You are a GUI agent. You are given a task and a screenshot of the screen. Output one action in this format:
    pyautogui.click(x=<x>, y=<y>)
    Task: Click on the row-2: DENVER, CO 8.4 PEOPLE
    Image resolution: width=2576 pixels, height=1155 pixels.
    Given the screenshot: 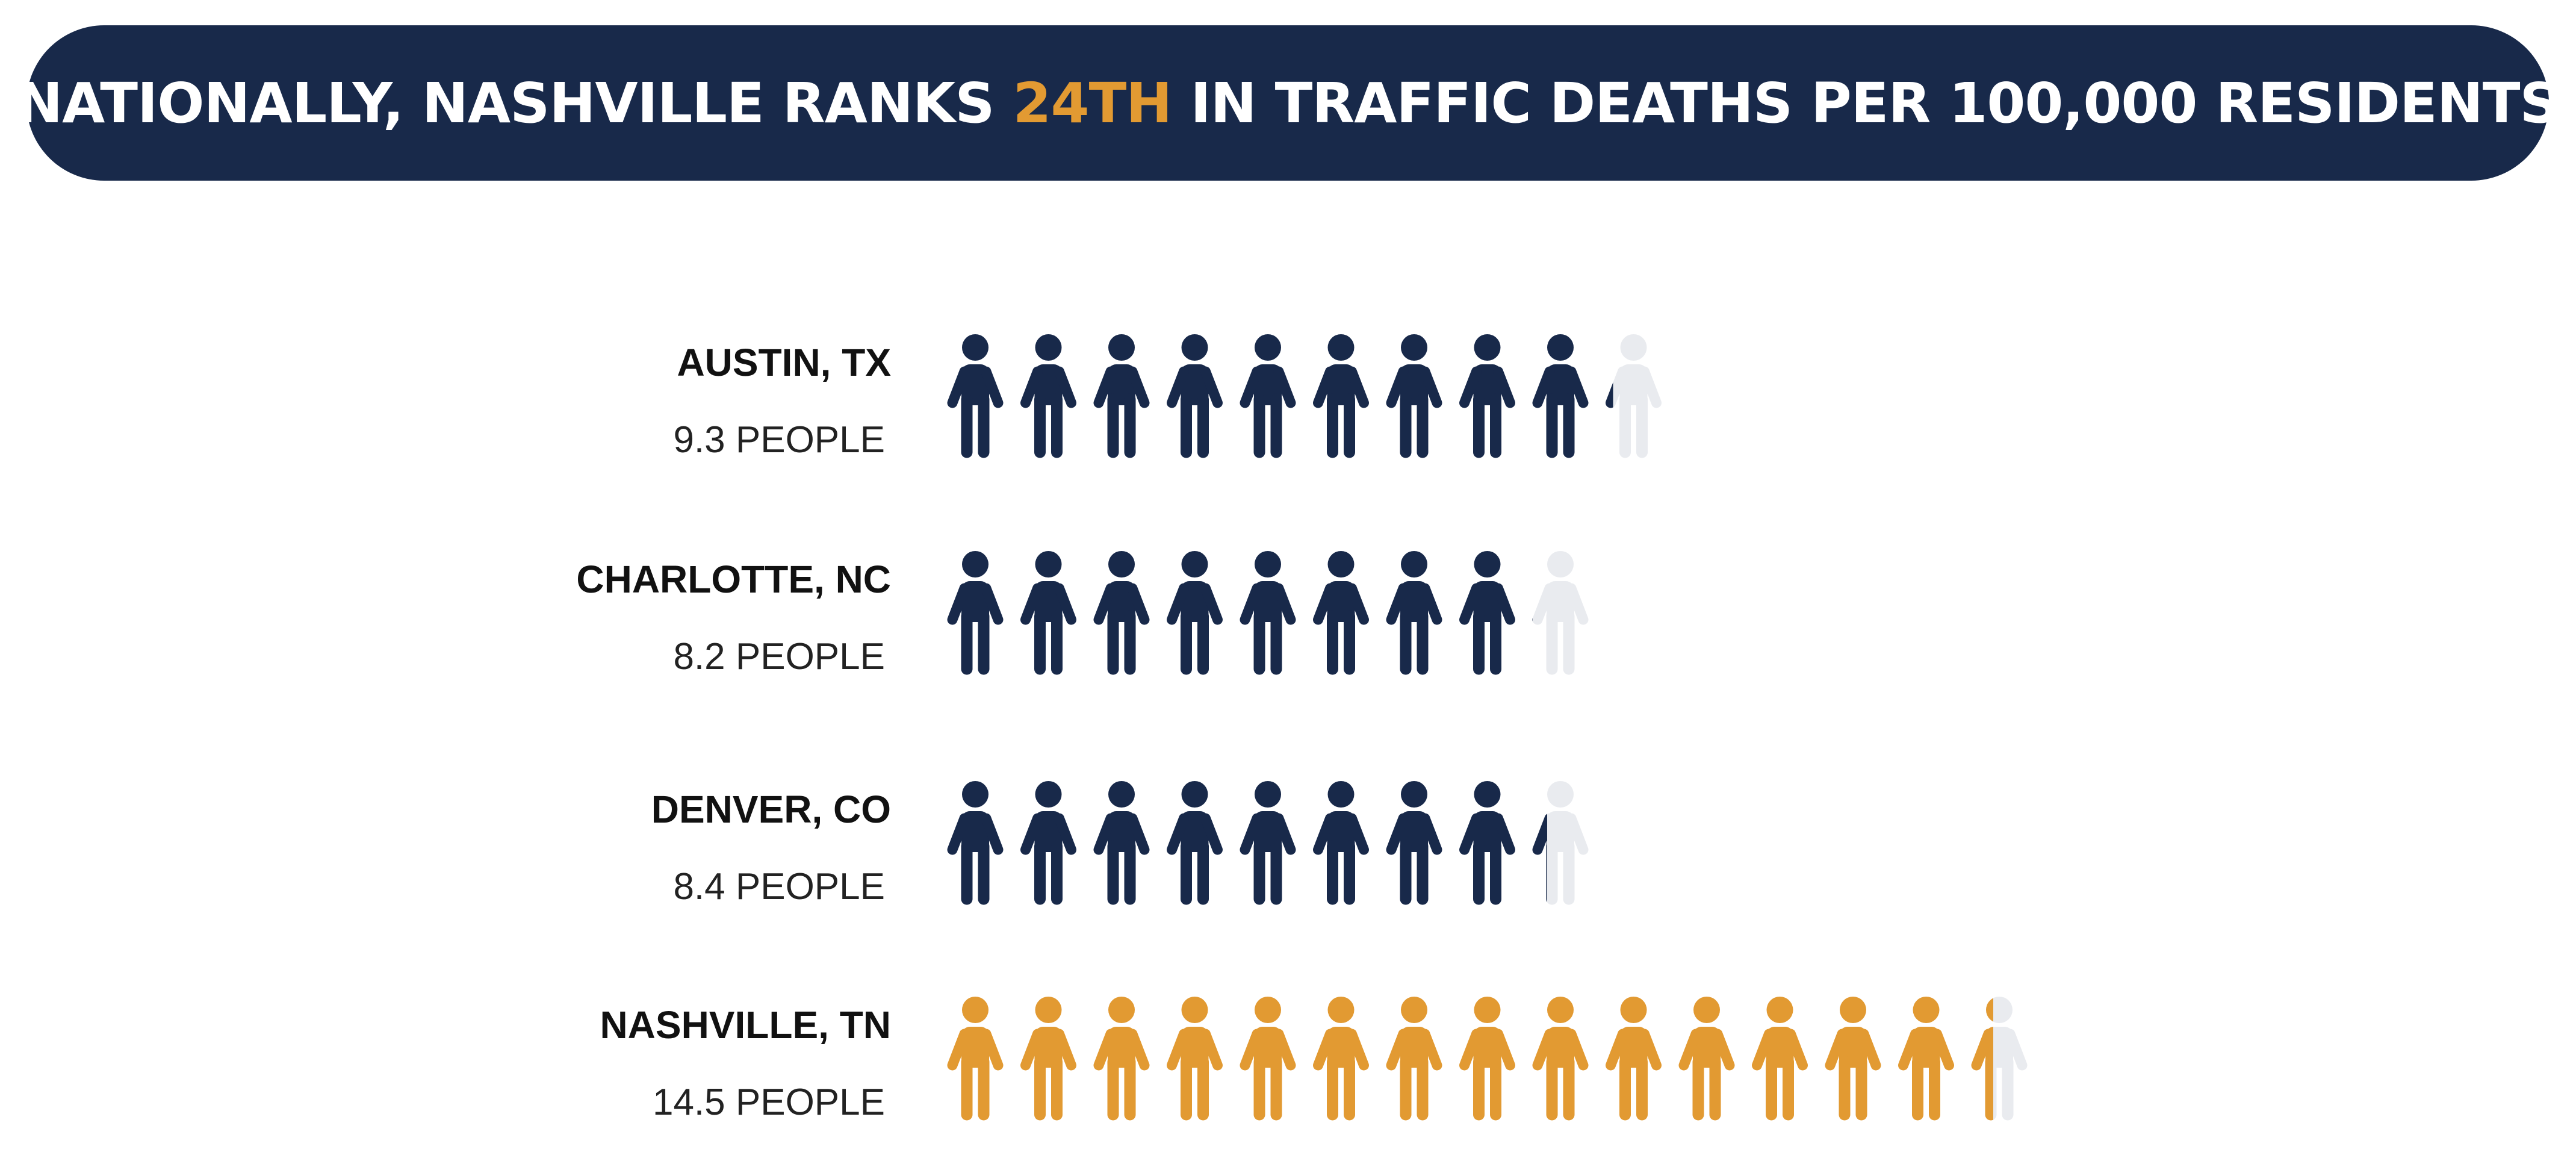 What is the action you would take?
    pyautogui.click(x=1288, y=853)
    